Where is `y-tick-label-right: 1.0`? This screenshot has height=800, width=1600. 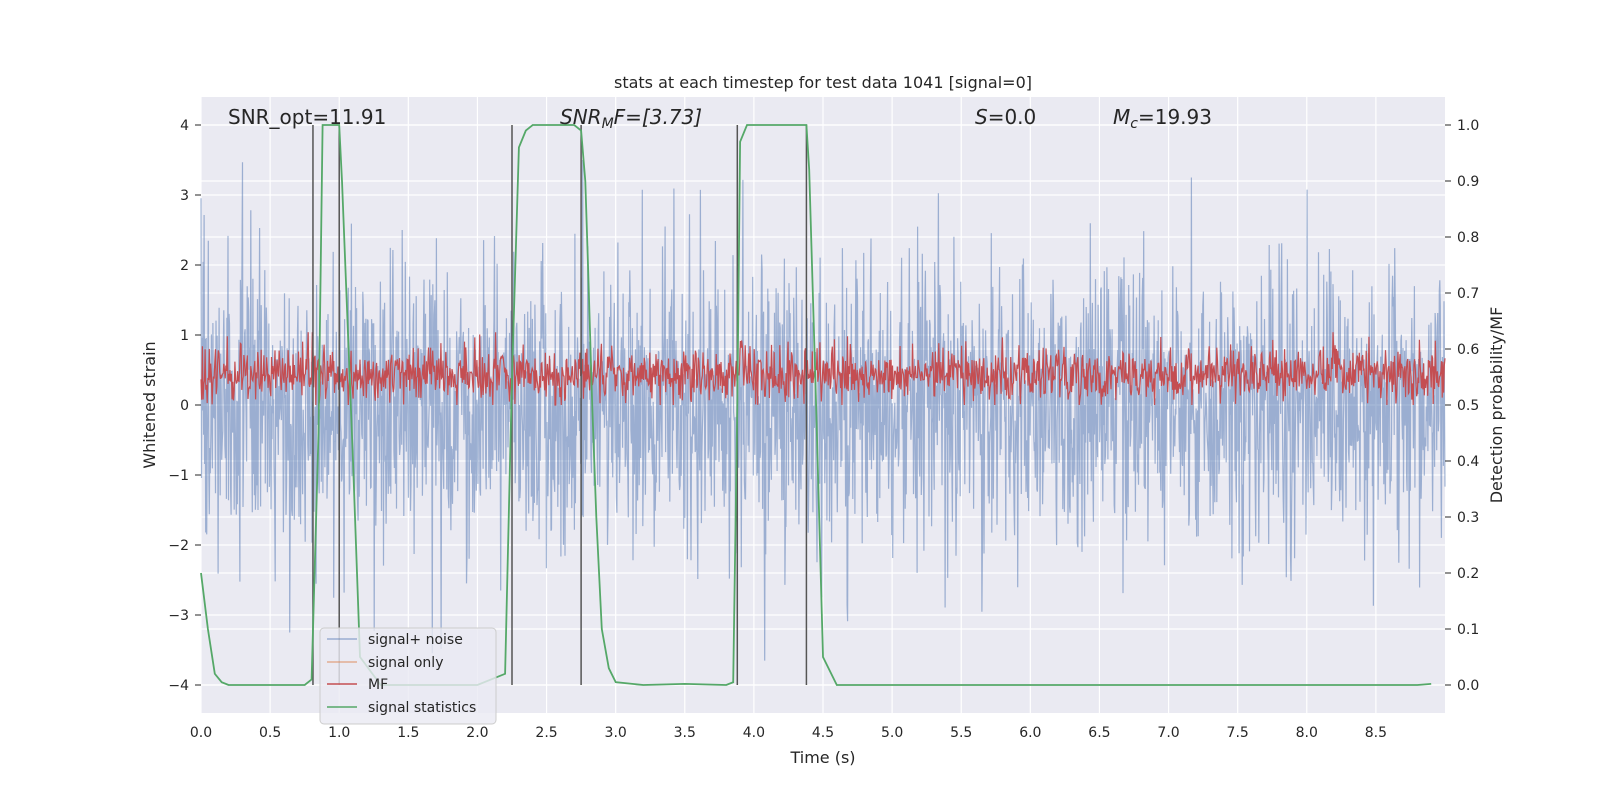
y-tick-label-right: 1.0 is located at coordinates (1468, 126).